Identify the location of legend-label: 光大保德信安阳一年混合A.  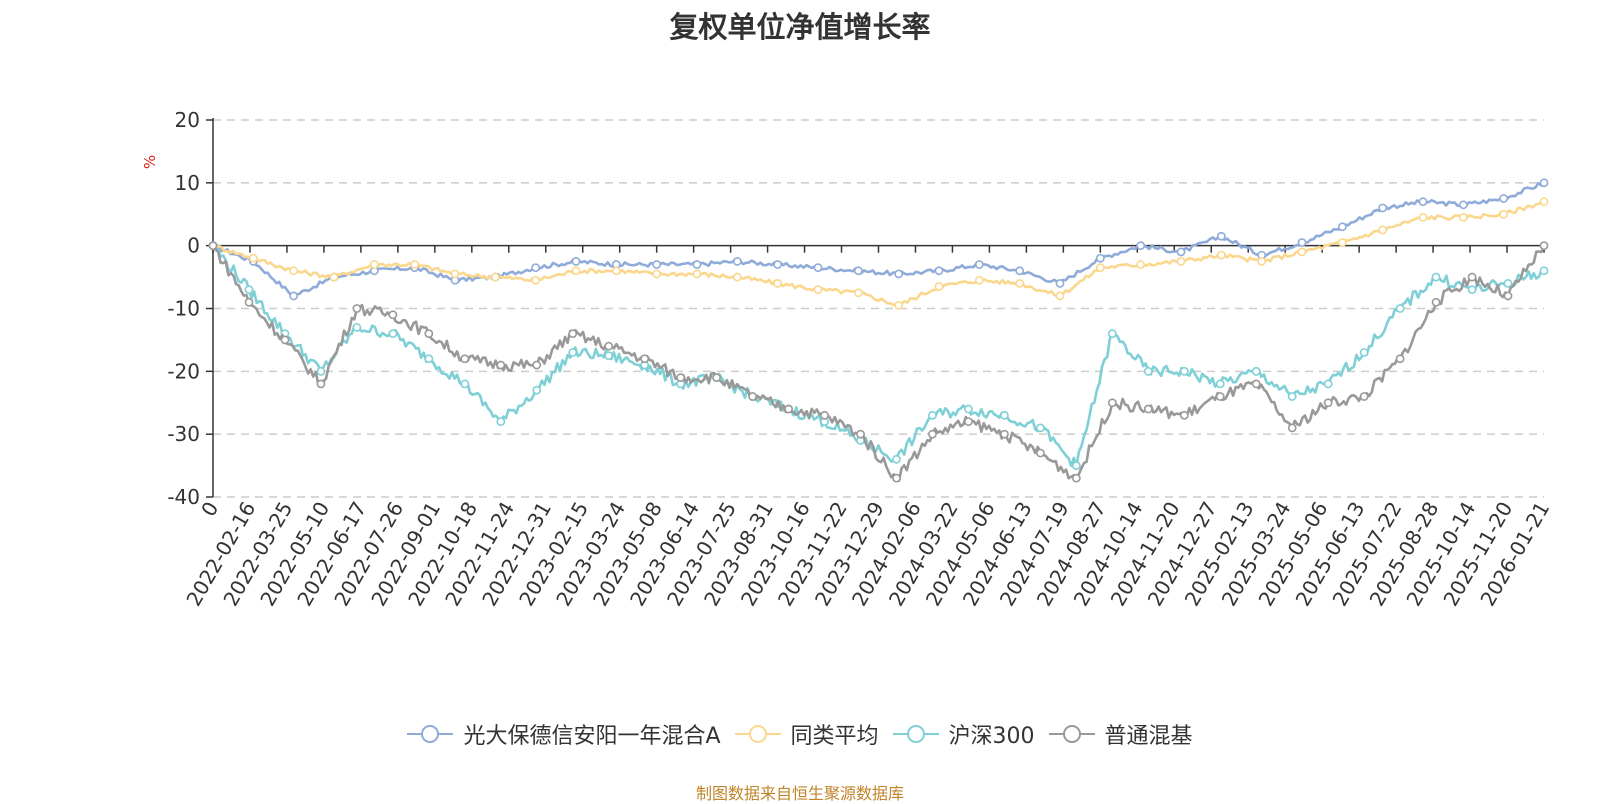
(592, 736).